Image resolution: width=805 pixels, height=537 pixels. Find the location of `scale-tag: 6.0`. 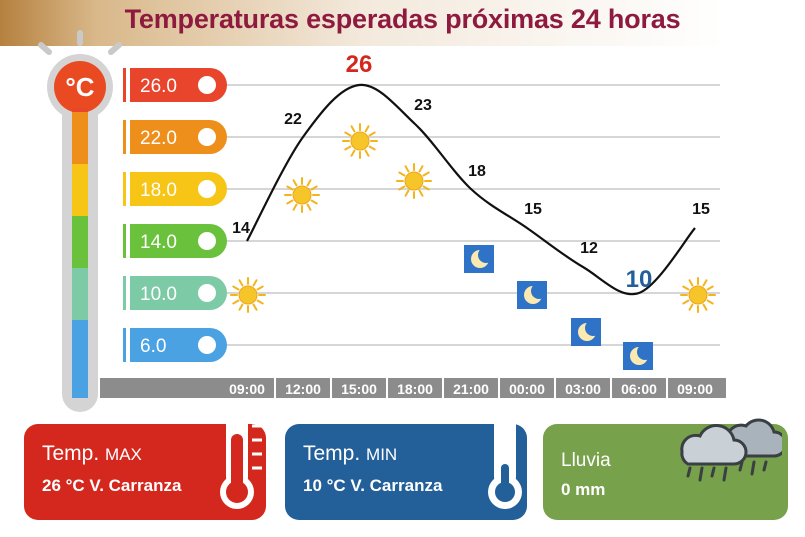

scale-tag: 6.0 is located at coordinates (175, 345).